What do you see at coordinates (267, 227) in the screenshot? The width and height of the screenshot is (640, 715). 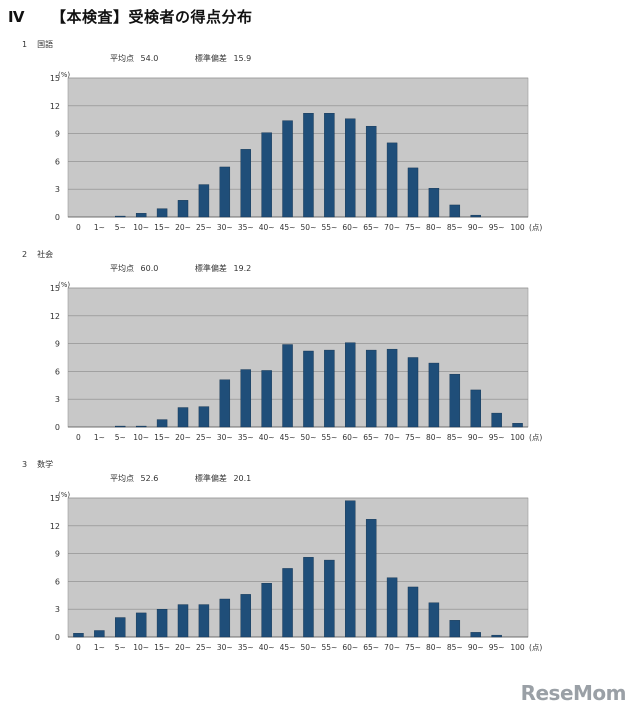 I see `x-tick-label: 40~` at bounding box center [267, 227].